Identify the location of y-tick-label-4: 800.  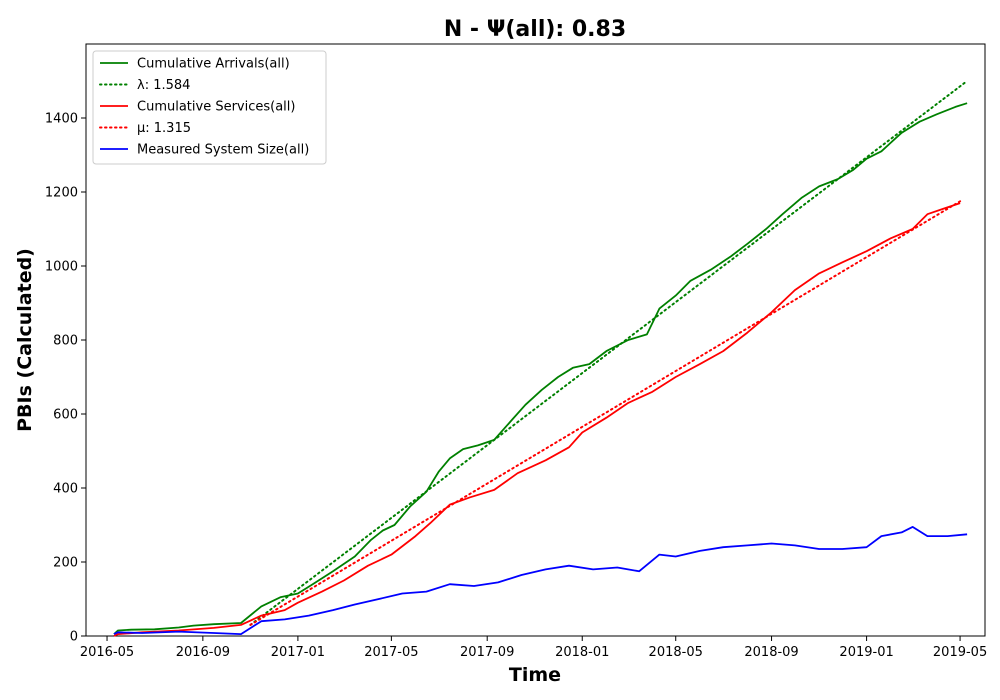
(65, 341).